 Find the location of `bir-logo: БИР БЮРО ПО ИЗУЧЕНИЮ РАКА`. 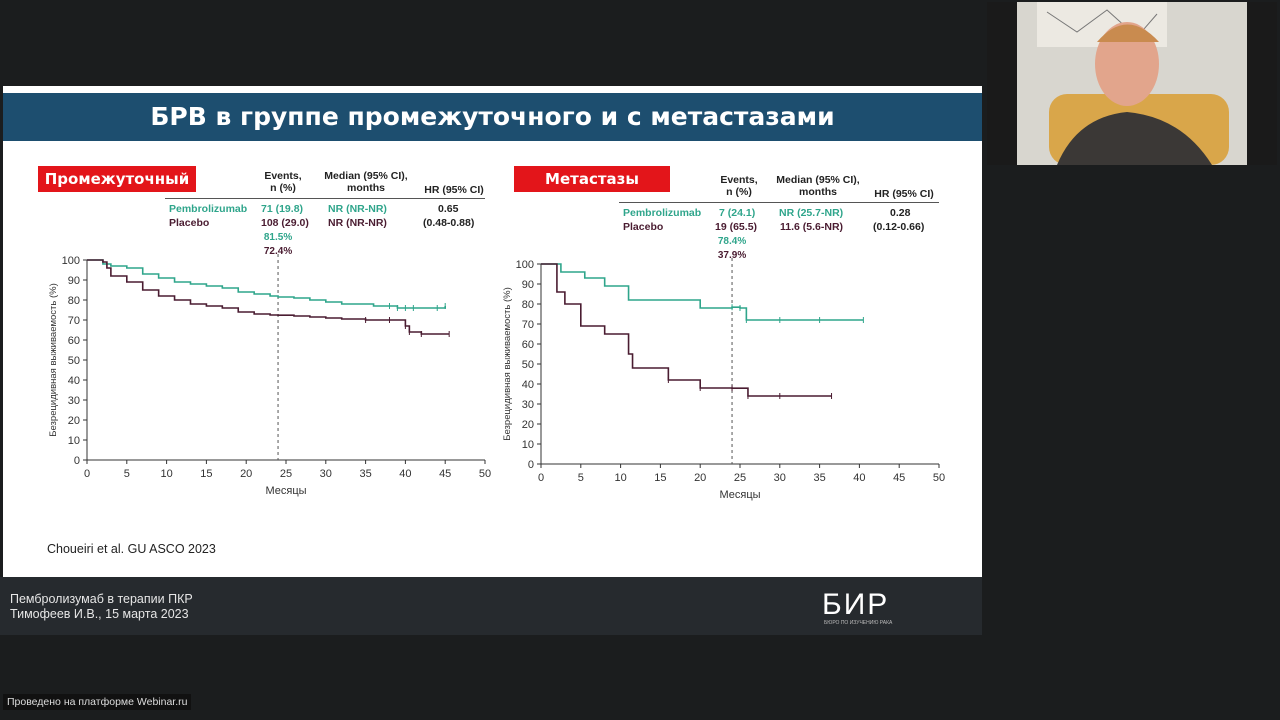

bir-logo: БИР БЮРО ПО ИЗУЧЕНИЮ РАКА is located at coordinates (857, 607).